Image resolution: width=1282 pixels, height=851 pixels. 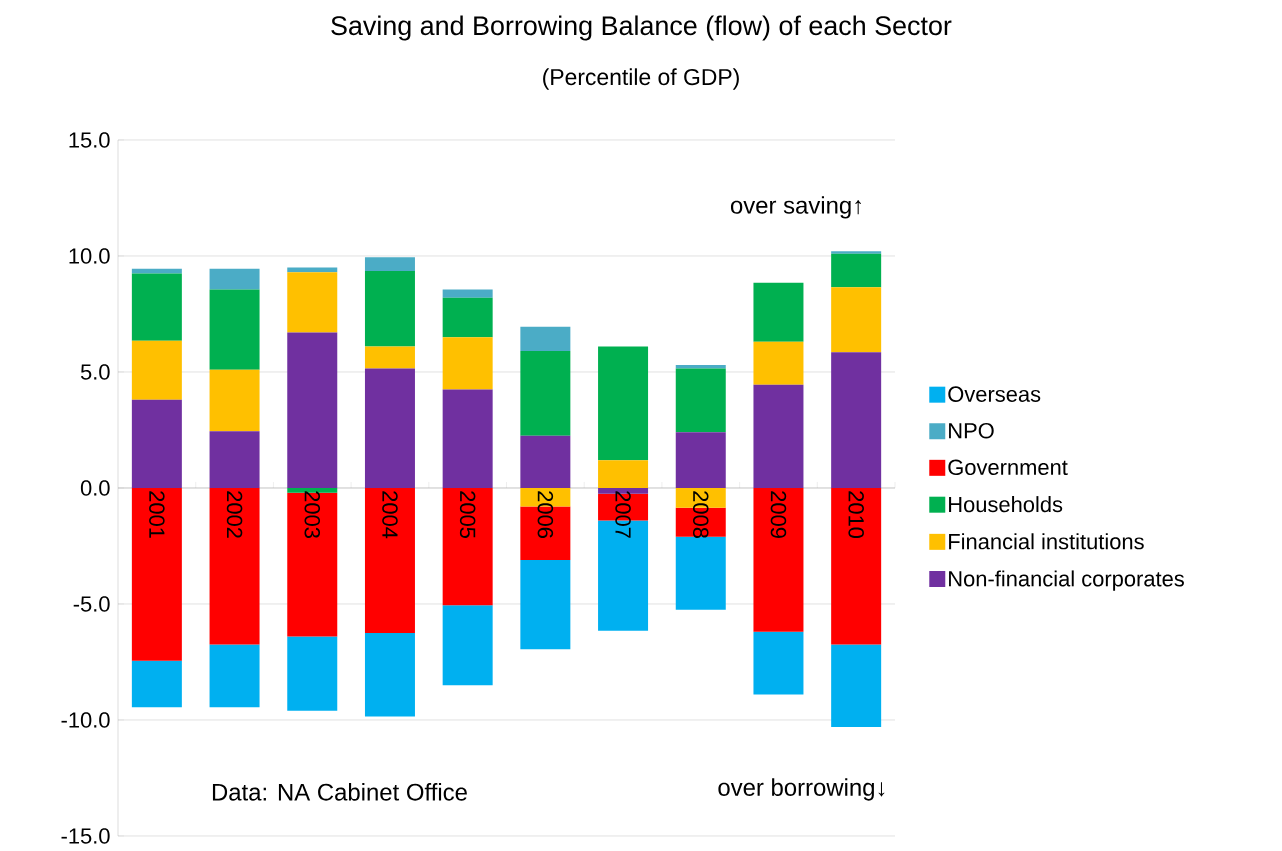 I want to click on y-tick-label: 10.0, so click(x=89, y=256).